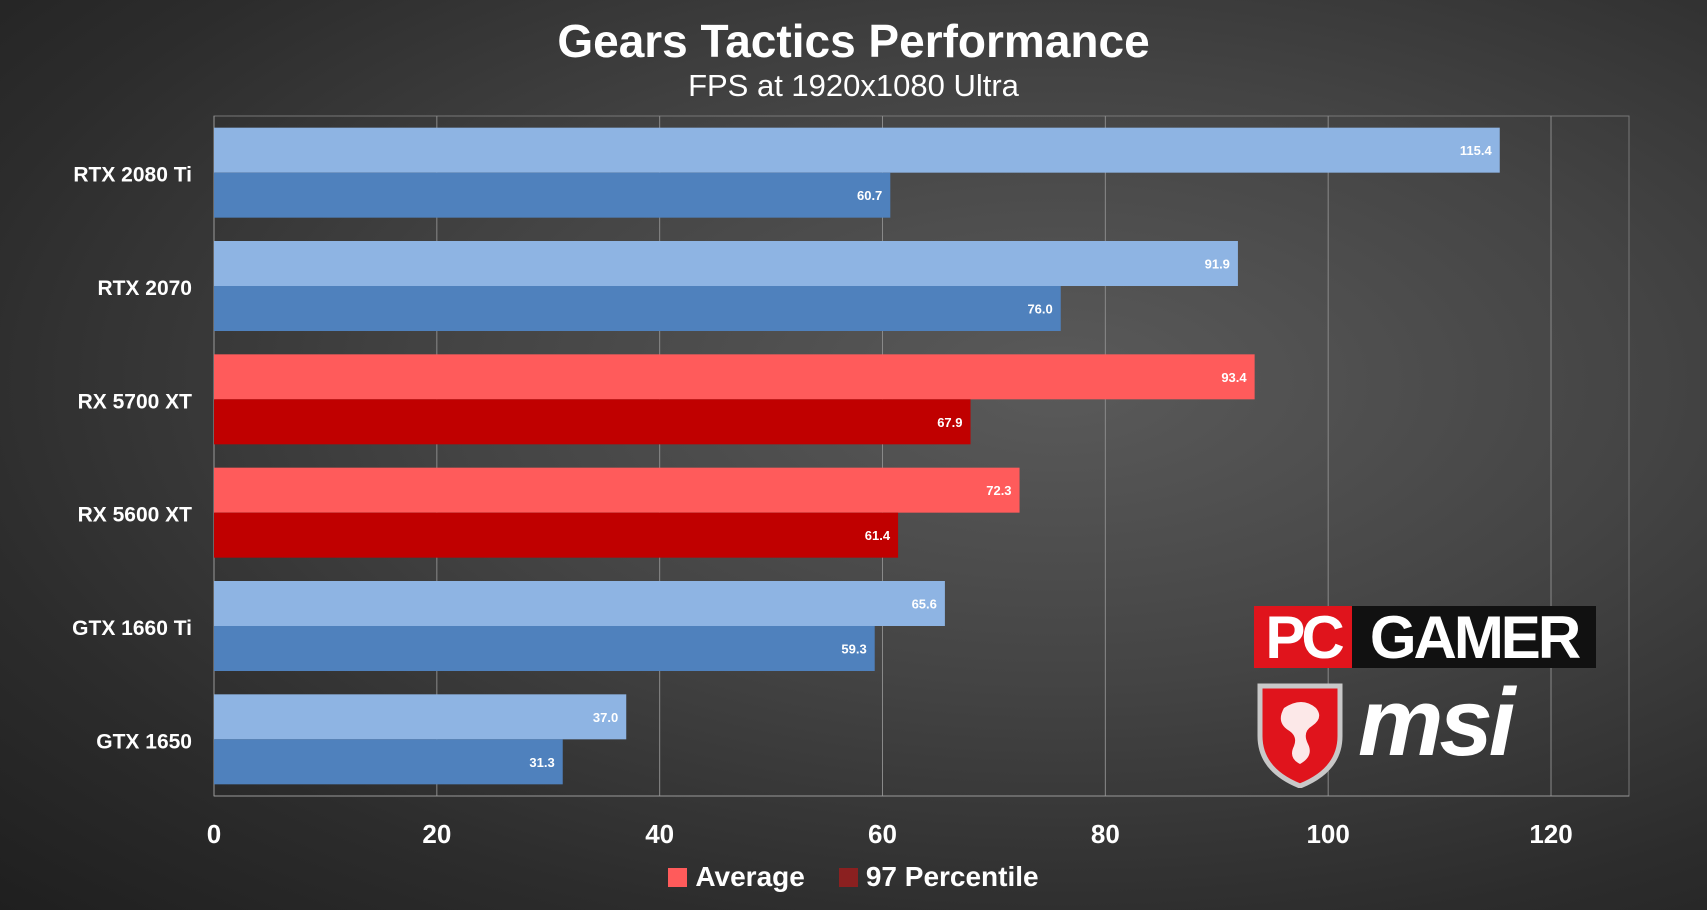  What do you see at coordinates (135, 401) in the screenshot?
I see `y-category-label: RX 5700 XT` at bounding box center [135, 401].